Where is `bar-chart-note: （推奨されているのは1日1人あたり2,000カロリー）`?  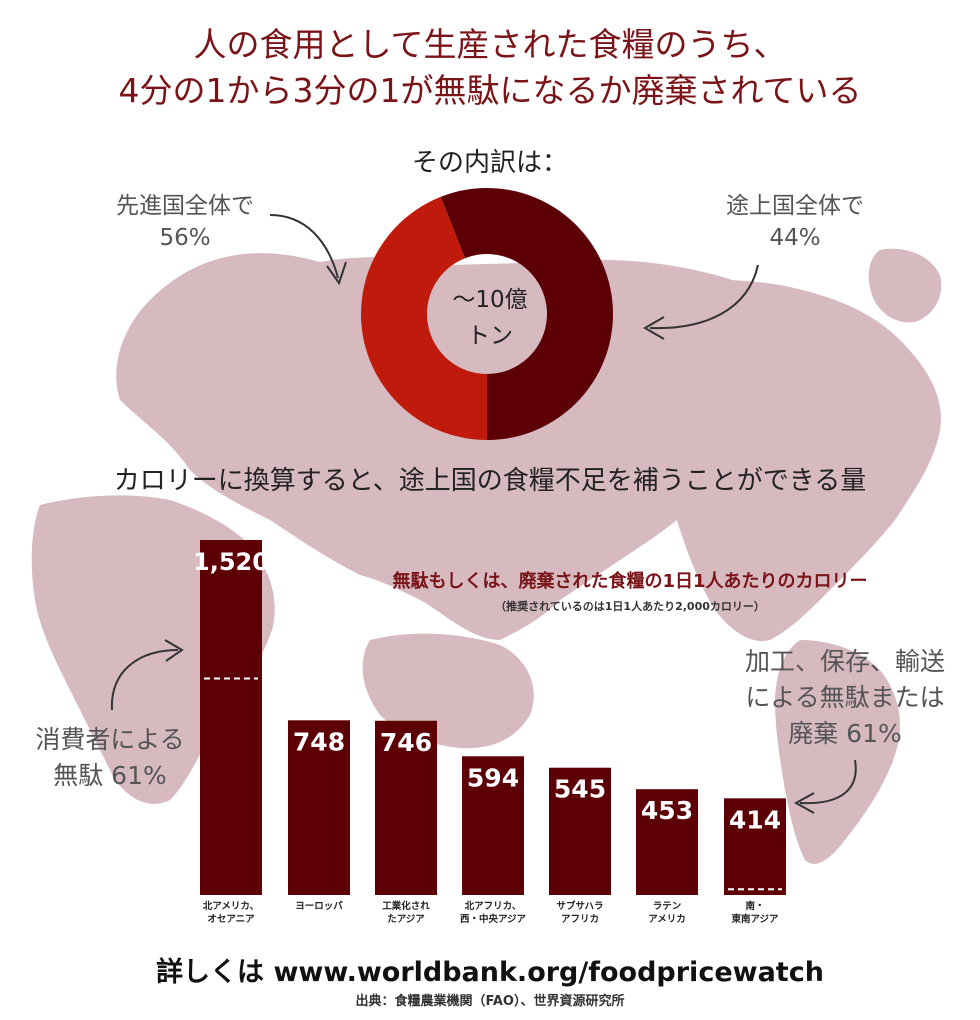
bar-chart-note: （推奨されているのは1日1人あたり2,000カロリー） is located at coordinates (630, 606).